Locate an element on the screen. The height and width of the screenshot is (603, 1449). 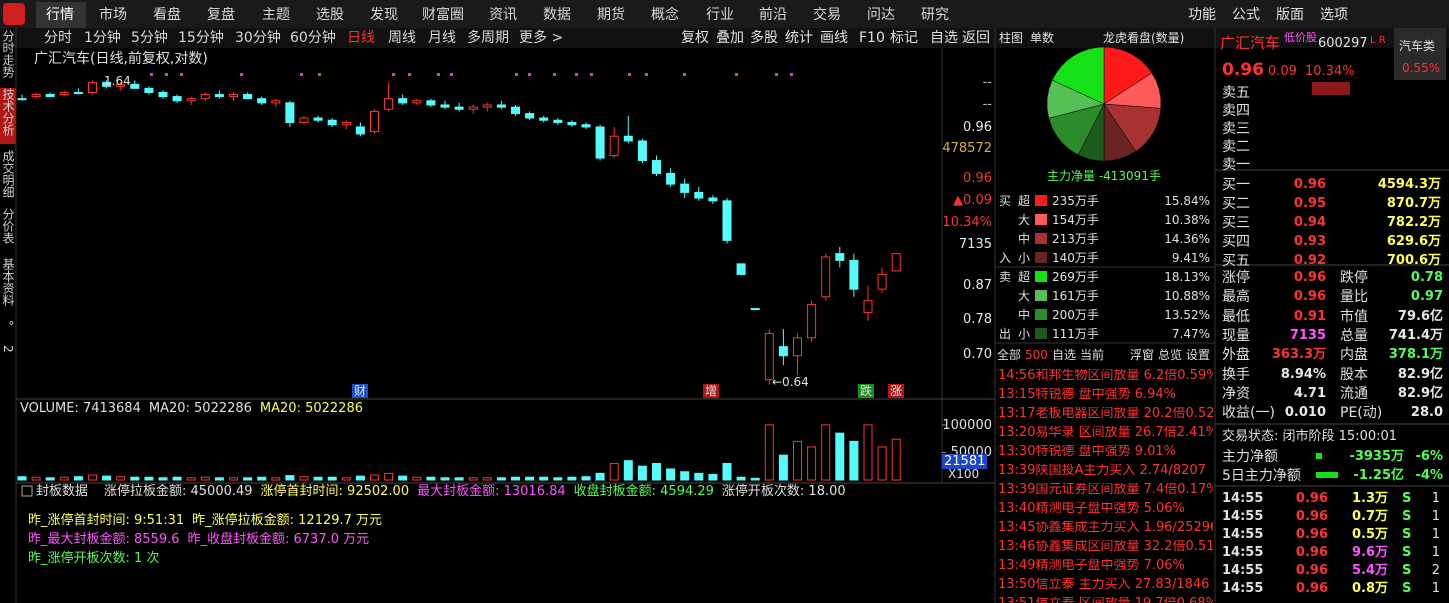
flow-pct: 9.41% is located at coordinates (1190, 258).